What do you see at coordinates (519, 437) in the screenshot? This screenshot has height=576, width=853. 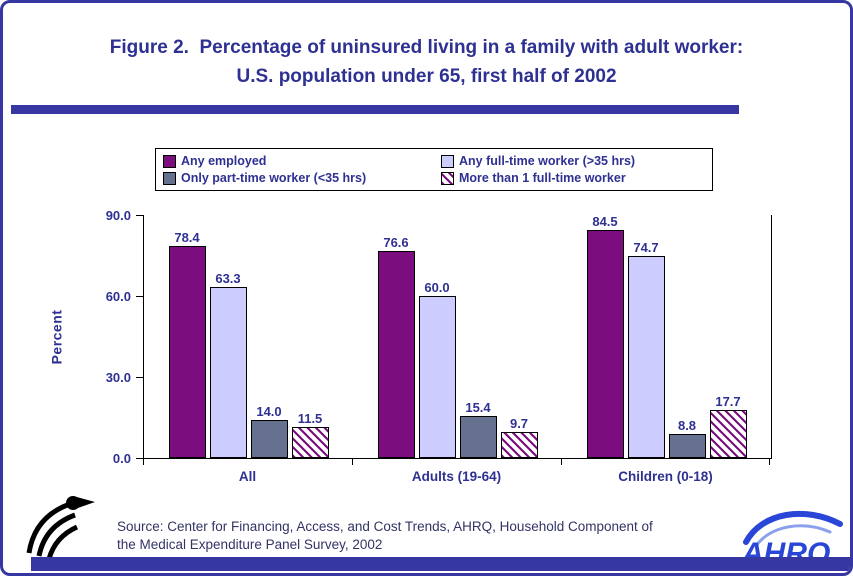 I see `bar: 9.7` at bounding box center [519, 437].